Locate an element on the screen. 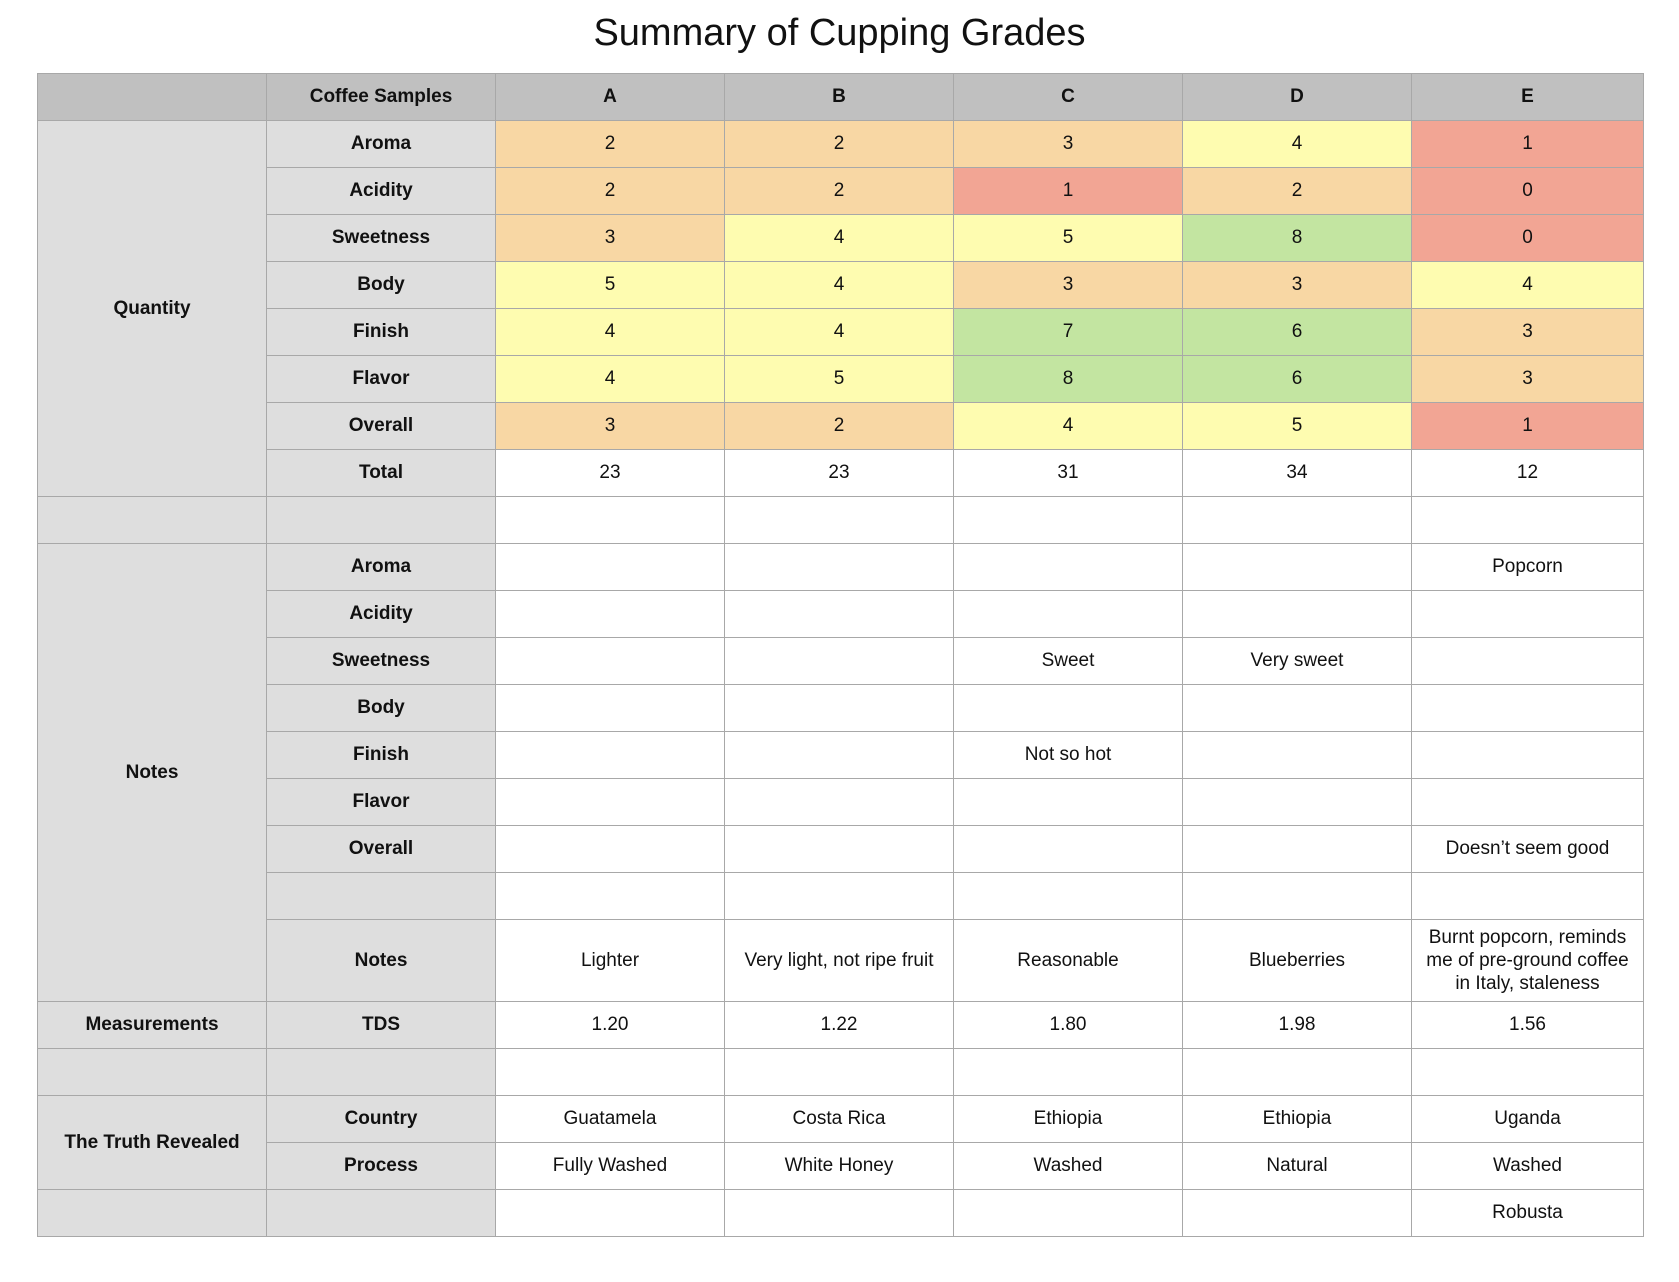 The width and height of the screenshot is (1679, 1282). value-cell: 0 is located at coordinates (1527, 238).